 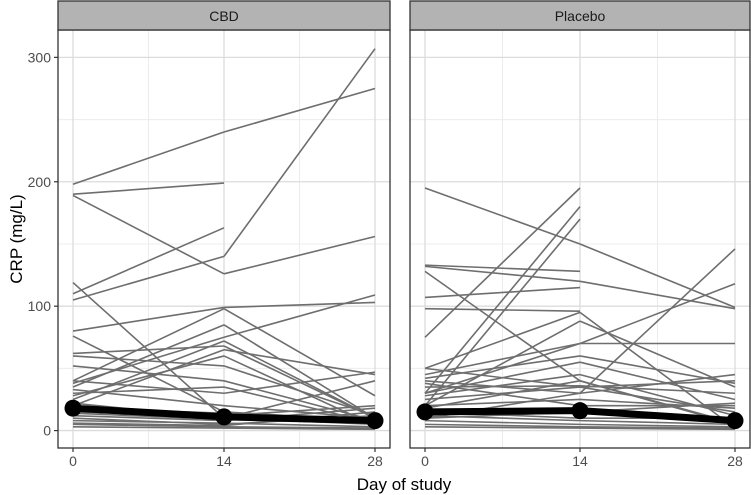 I want to click on y-tick-label: 100, so click(x=40, y=306).